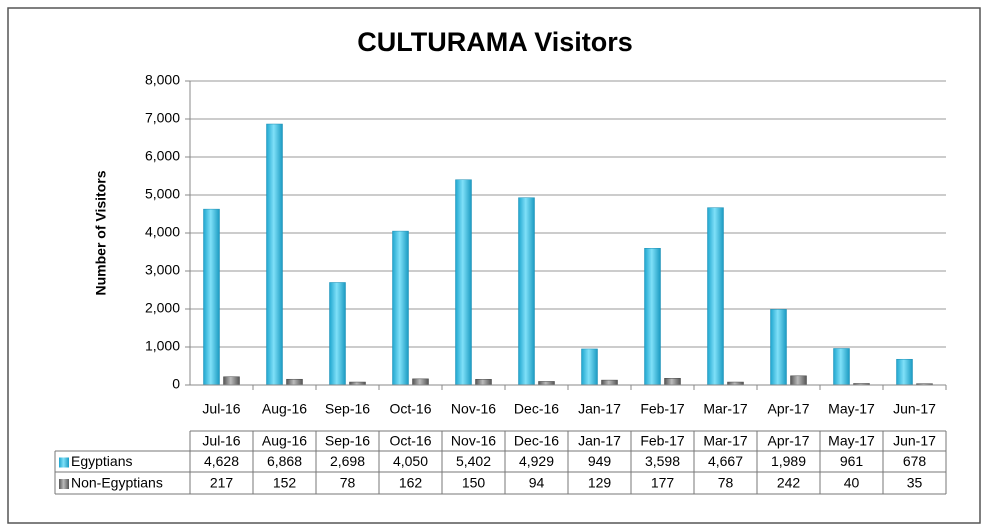 Image resolution: width=988 pixels, height=531 pixels. Describe the element at coordinates (495, 42) in the screenshot. I see `chart-title: CULTURAMA Visitors` at that location.